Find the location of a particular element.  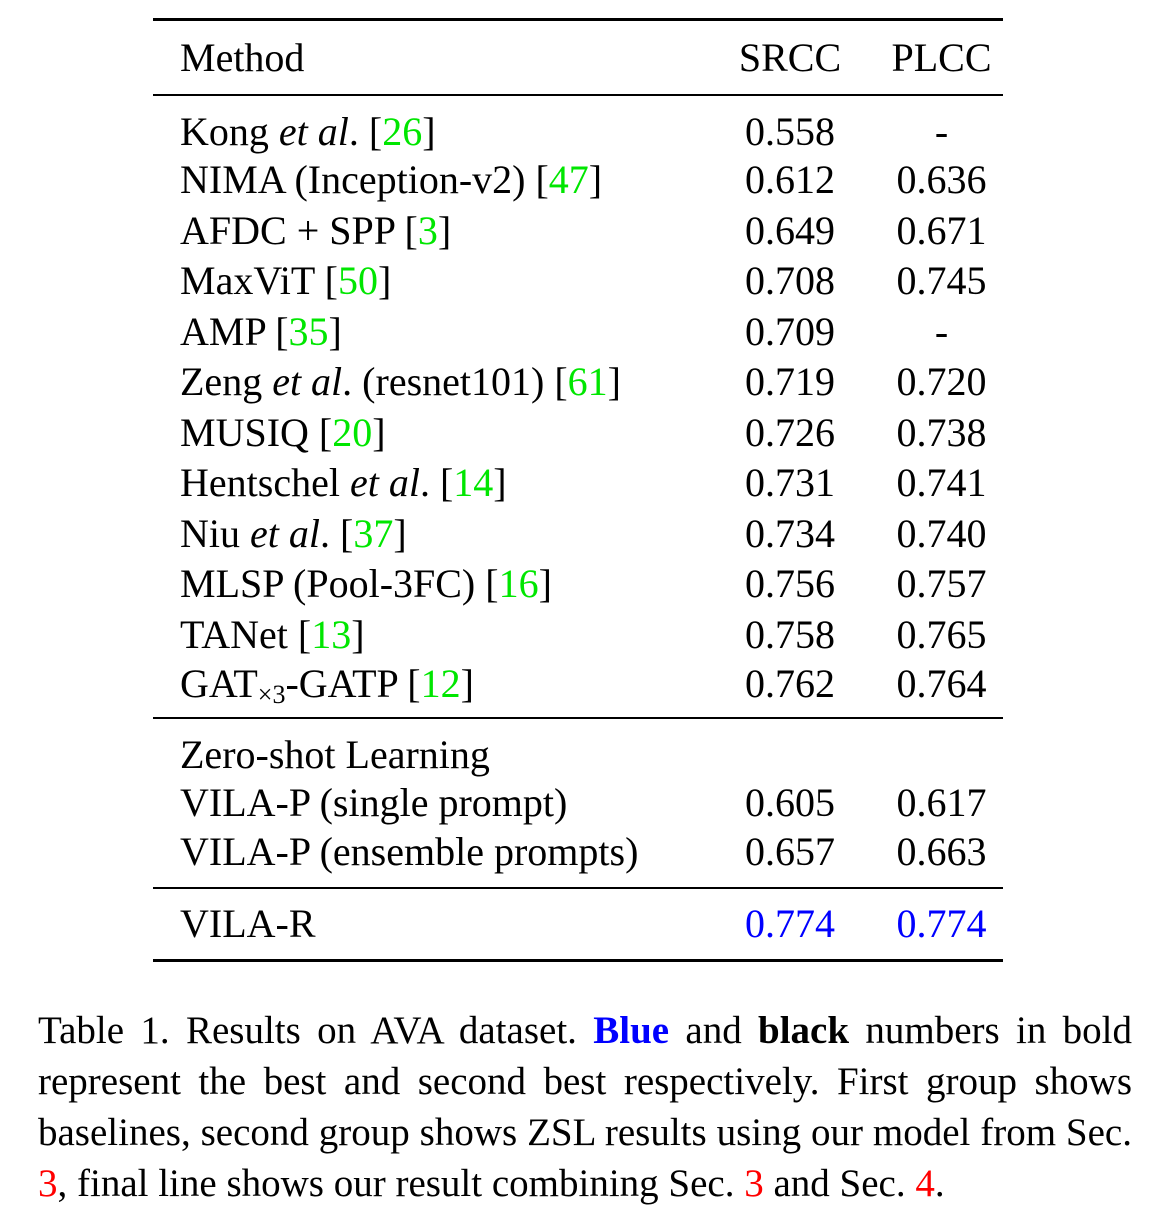

table-row: Kong et al. [26] 0.558 - is located at coordinates (578, 125).